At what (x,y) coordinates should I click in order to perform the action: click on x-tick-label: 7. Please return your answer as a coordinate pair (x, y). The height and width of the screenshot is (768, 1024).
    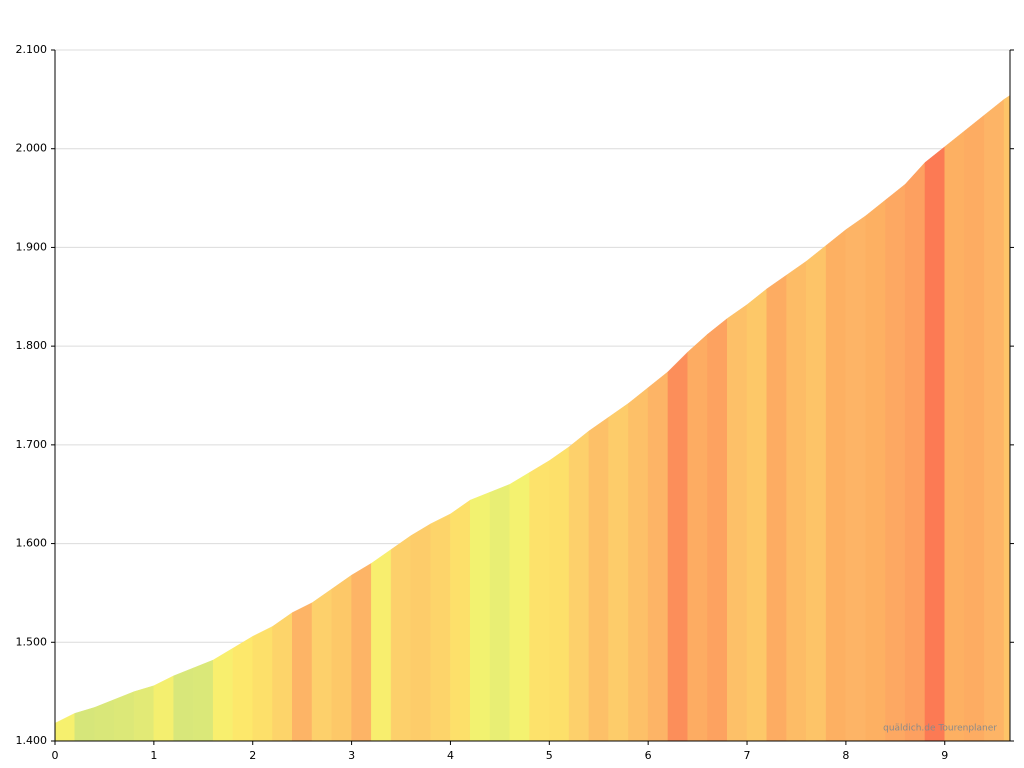
    Looking at the image, I should click on (747, 755).